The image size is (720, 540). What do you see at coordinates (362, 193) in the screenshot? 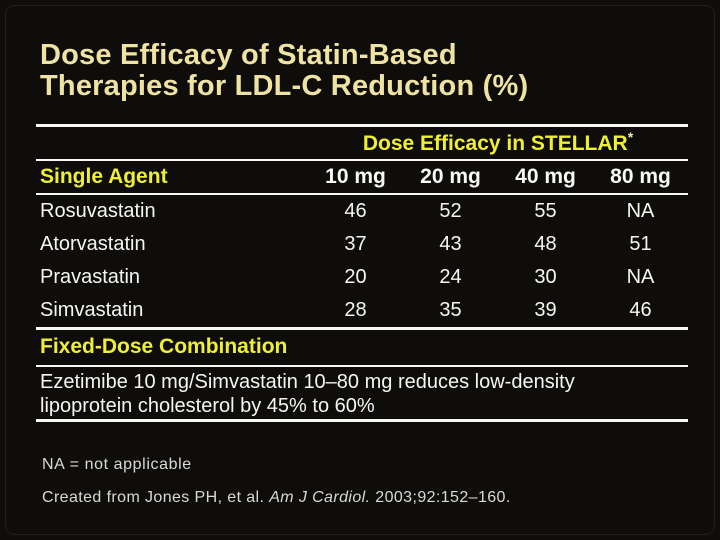
I see `column-header-rule` at bounding box center [362, 193].